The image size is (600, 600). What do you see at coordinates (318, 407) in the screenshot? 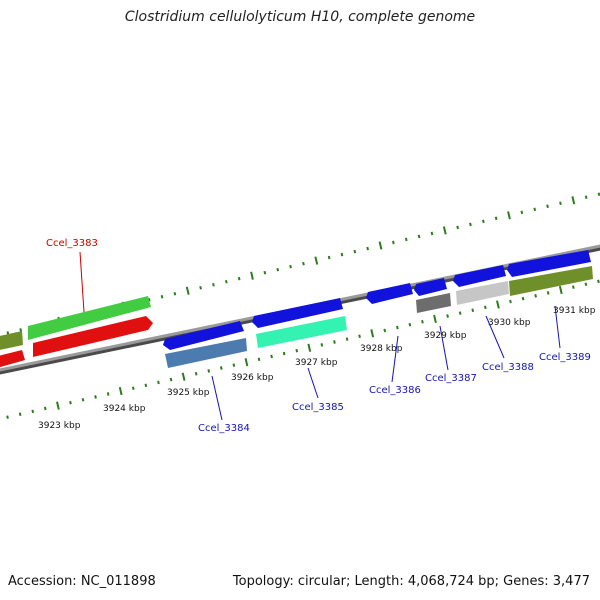
I see `gene-label-3385: Ccel_3385` at bounding box center [318, 407].